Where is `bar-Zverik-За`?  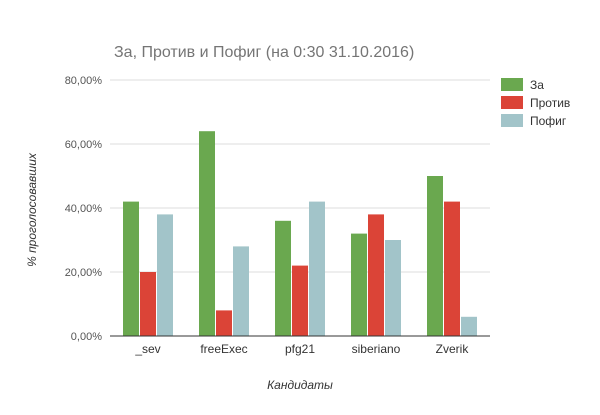
bar-Zverik-За is located at coordinates (435, 256).